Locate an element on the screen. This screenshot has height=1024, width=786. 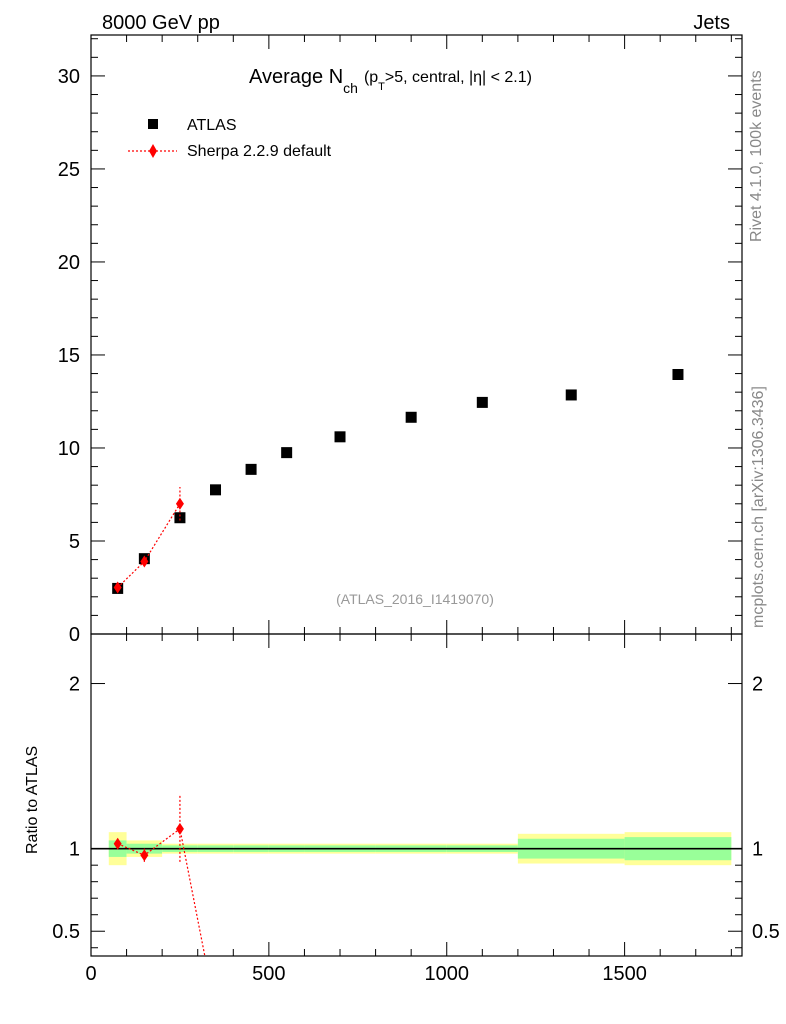
title-paren: (p is located at coordinates (371, 77).